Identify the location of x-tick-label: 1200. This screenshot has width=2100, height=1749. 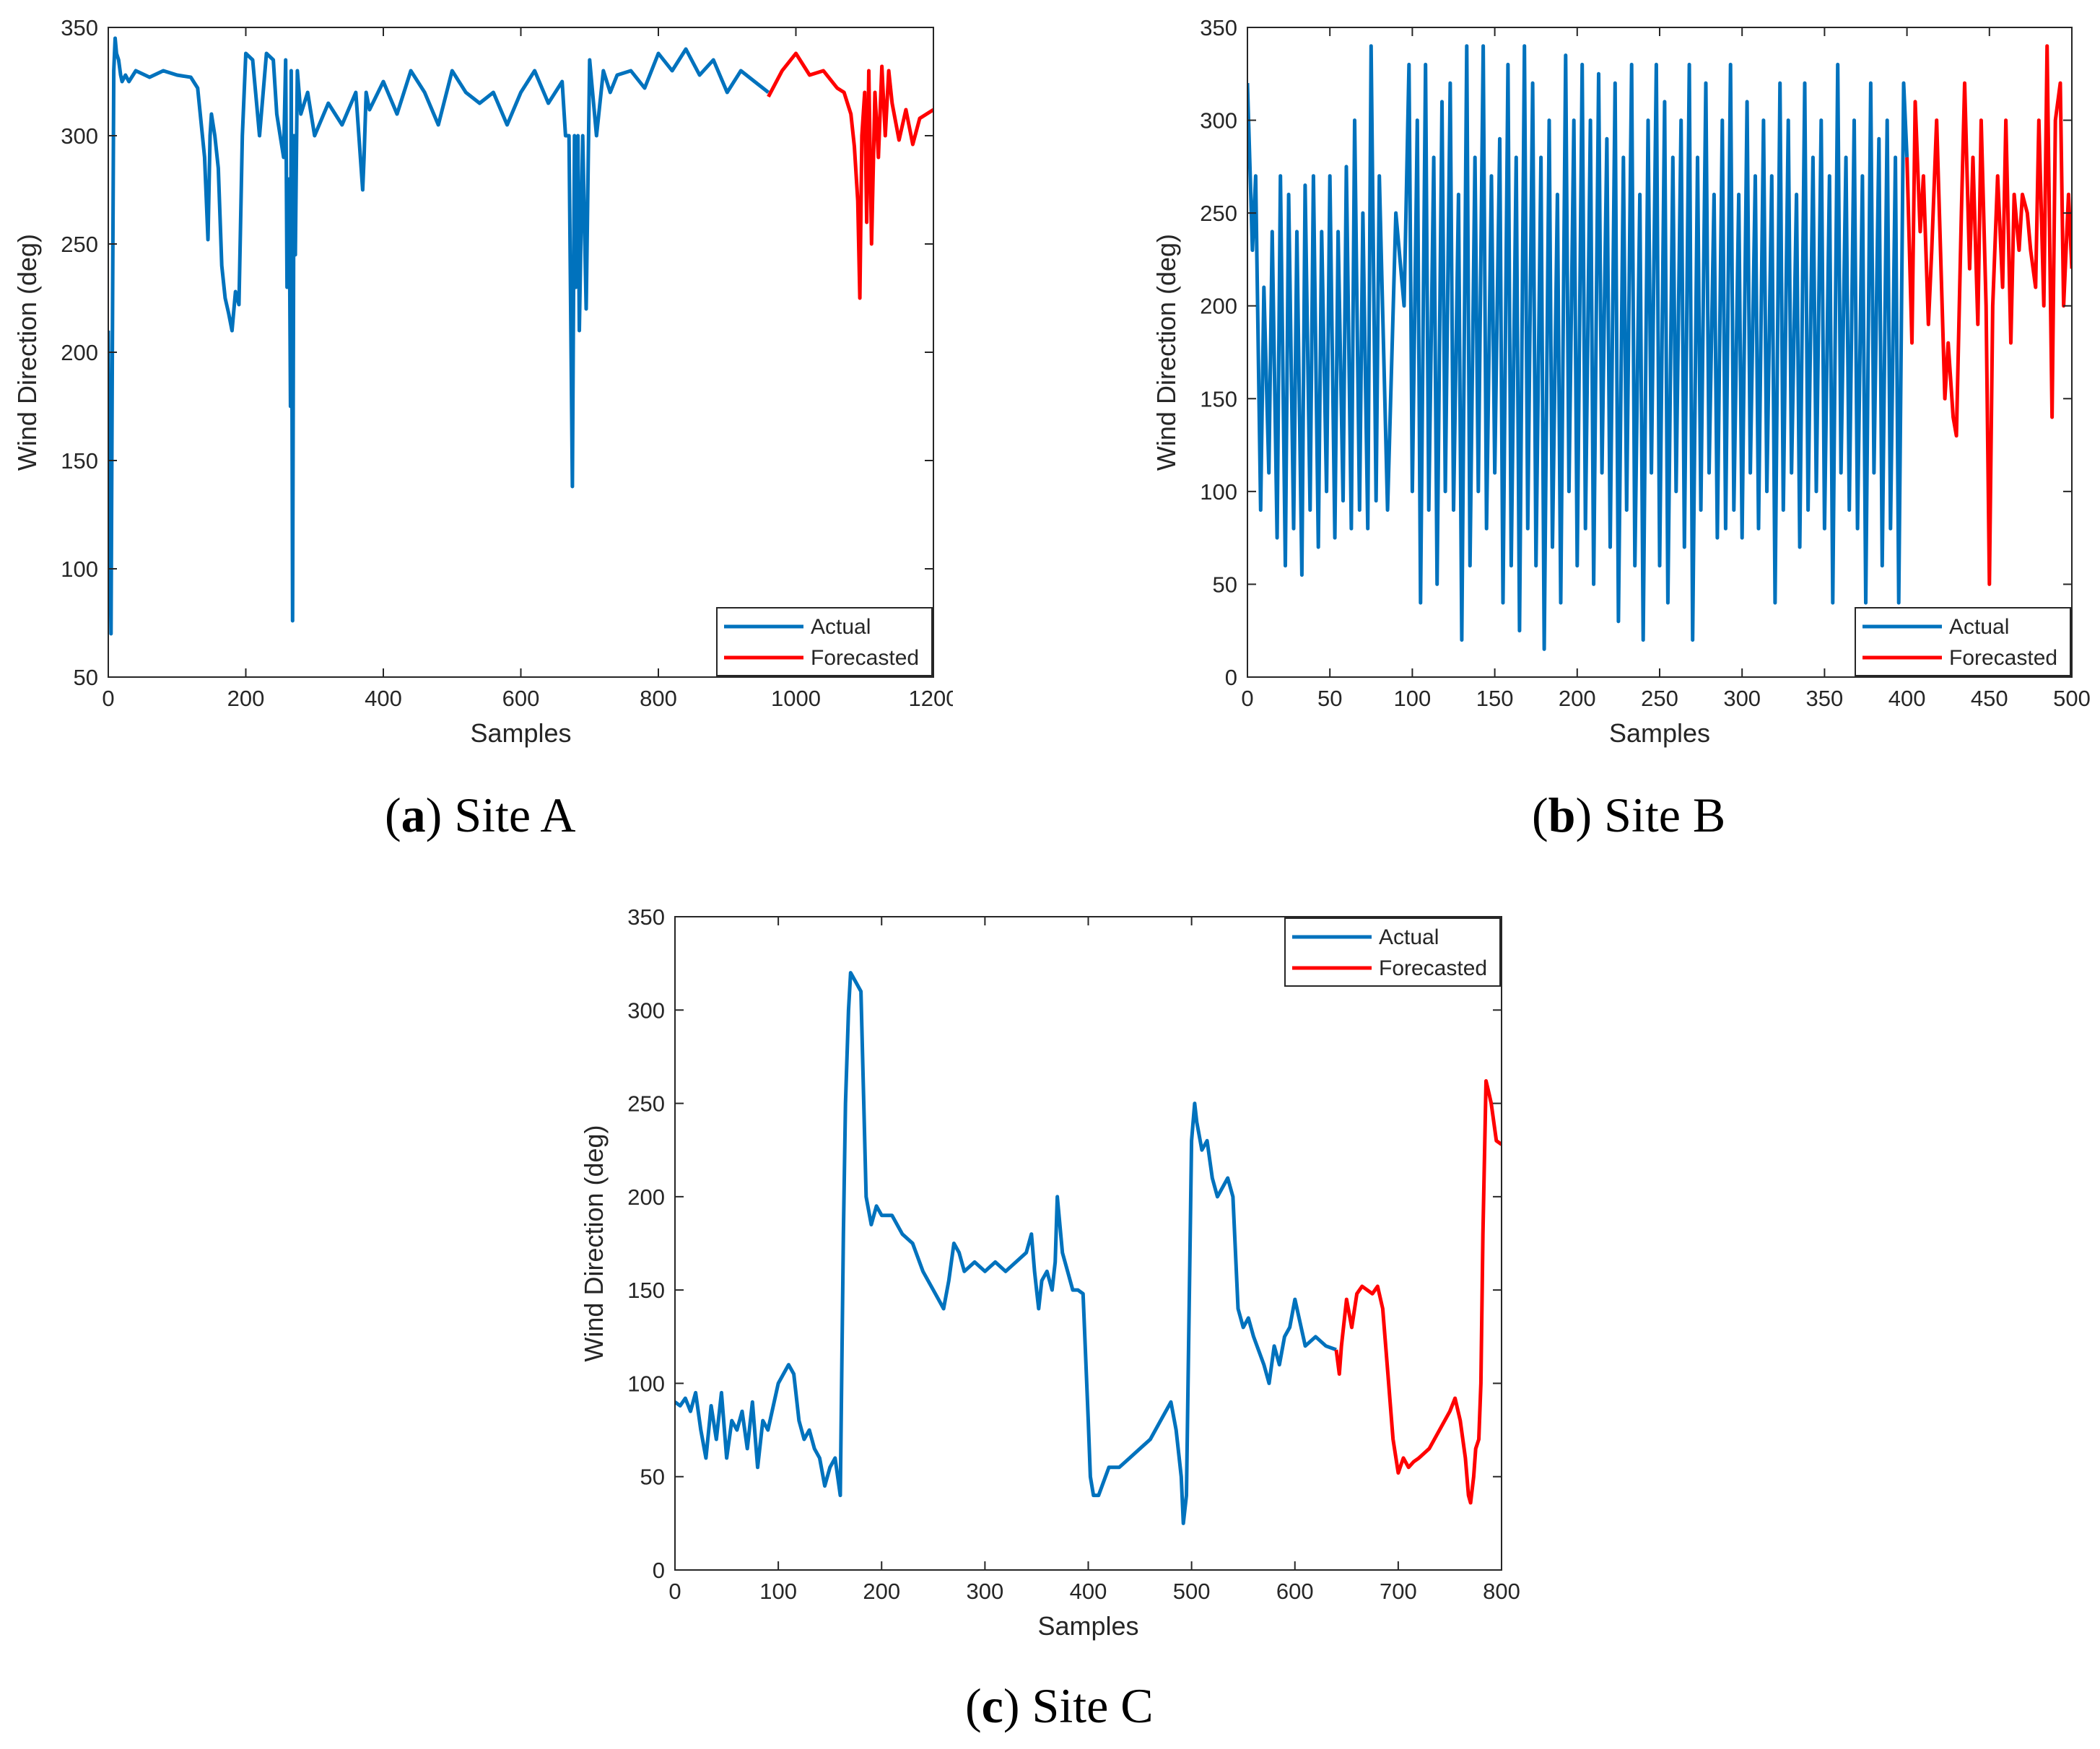
(931, 698).